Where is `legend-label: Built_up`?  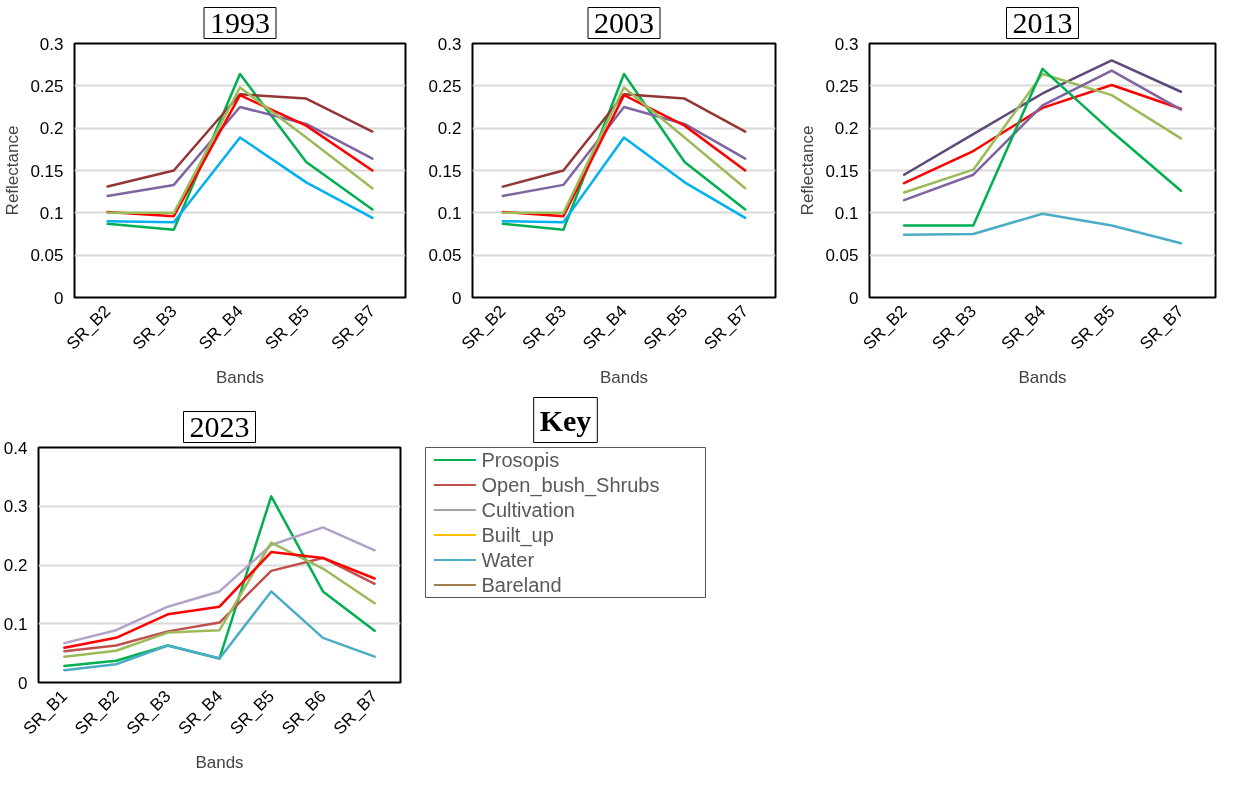
legend-label: Built_up is located at coordinates (517, 535).